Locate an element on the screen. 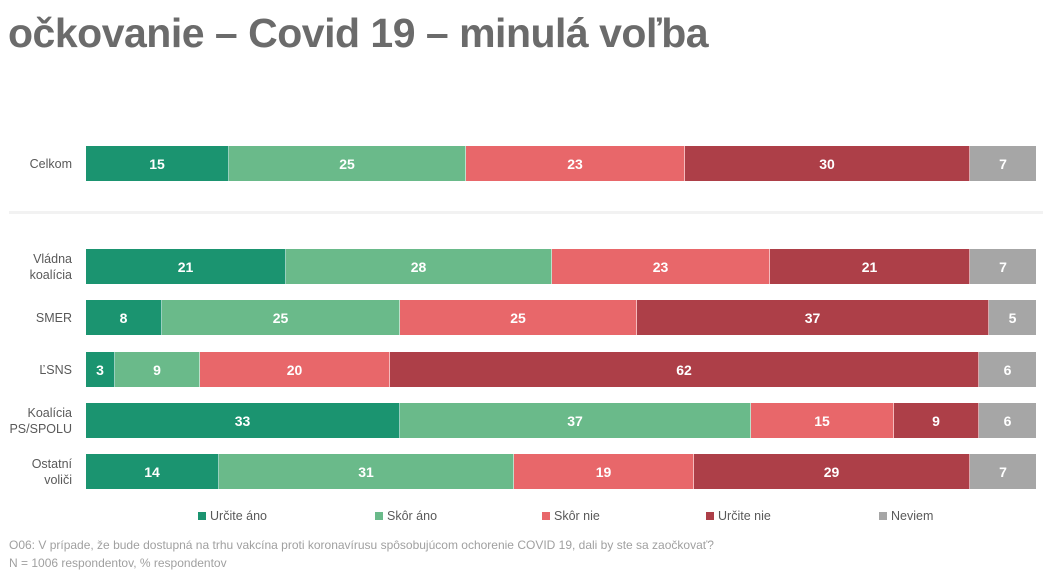 This screenshot has width=1049, height=573. data-label: 28 is located at coordinates (418, 266).